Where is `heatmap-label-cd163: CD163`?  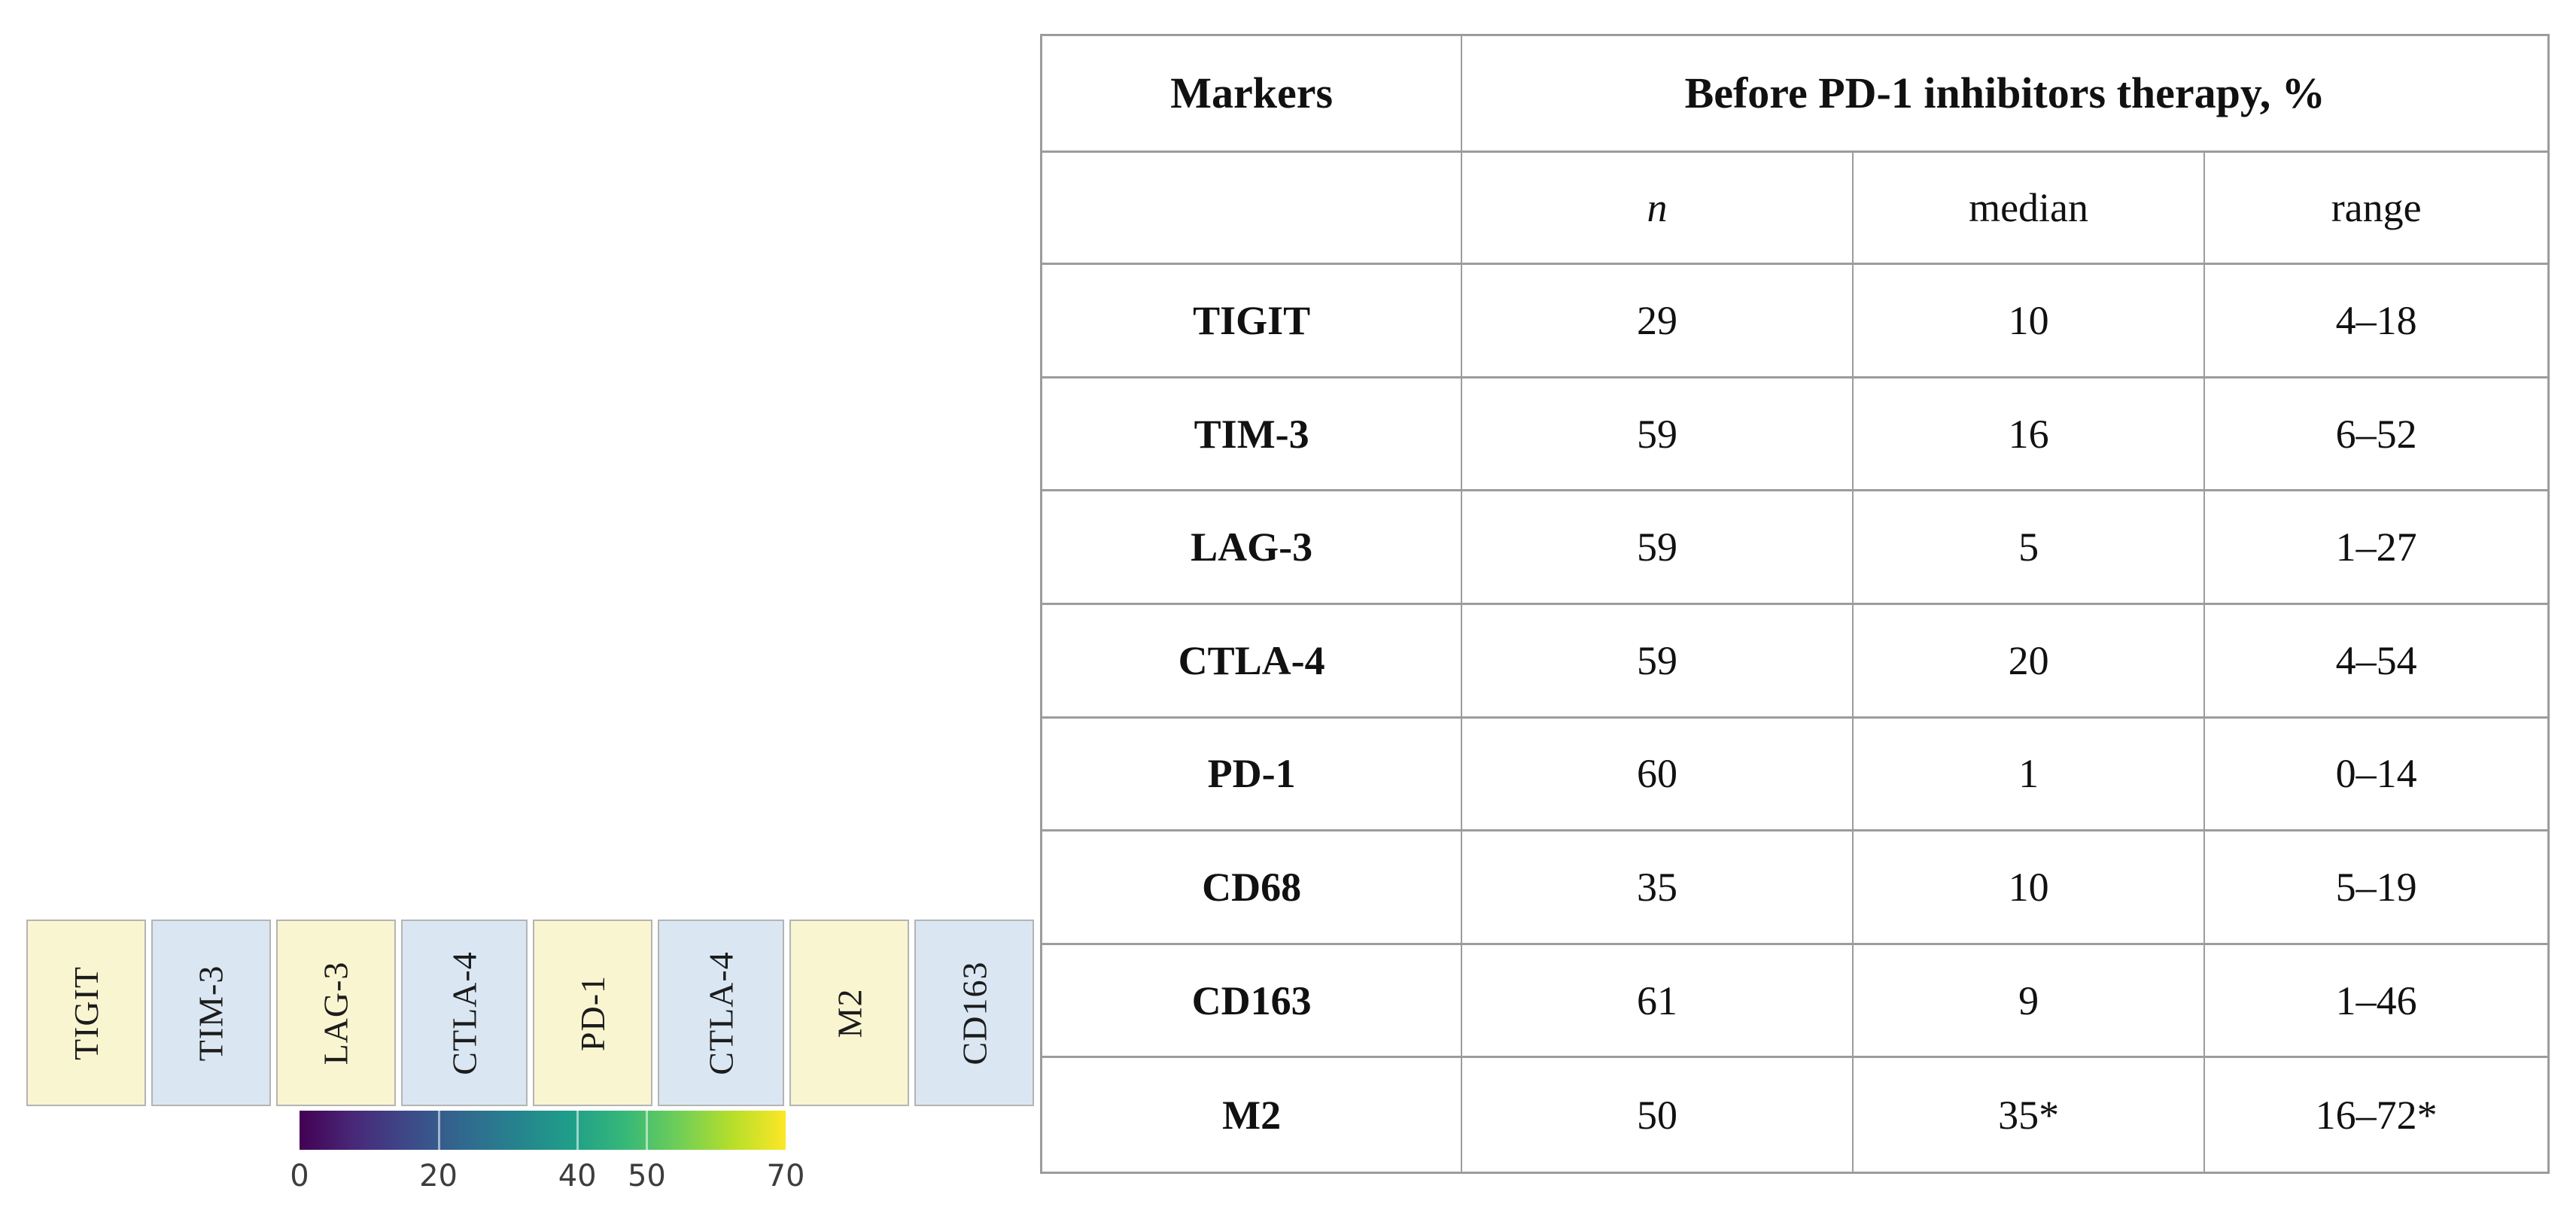 heatmap-label-cd163: CD163 is located at coordinates (974, 1013).